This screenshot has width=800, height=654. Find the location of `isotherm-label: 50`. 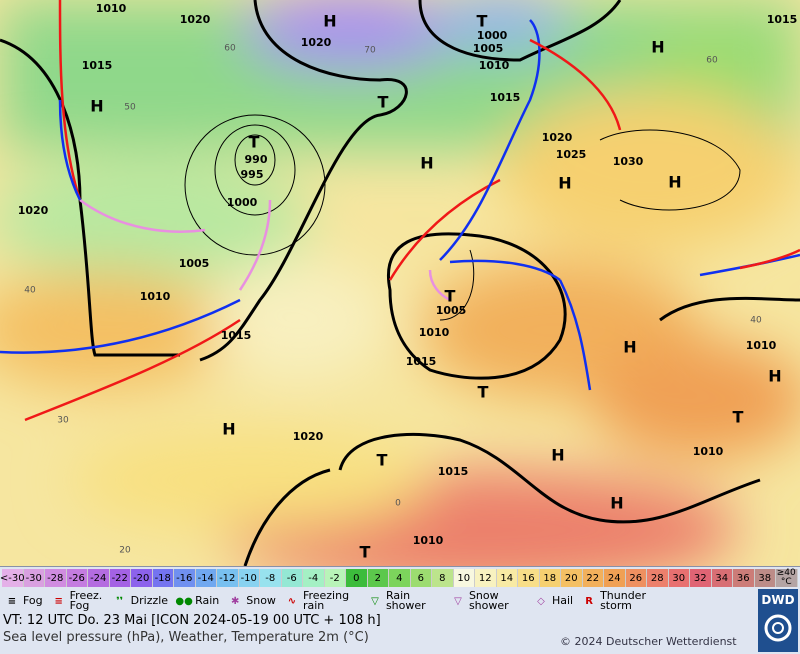

isotherm-label: 50 is located at coordinates (130, 108).